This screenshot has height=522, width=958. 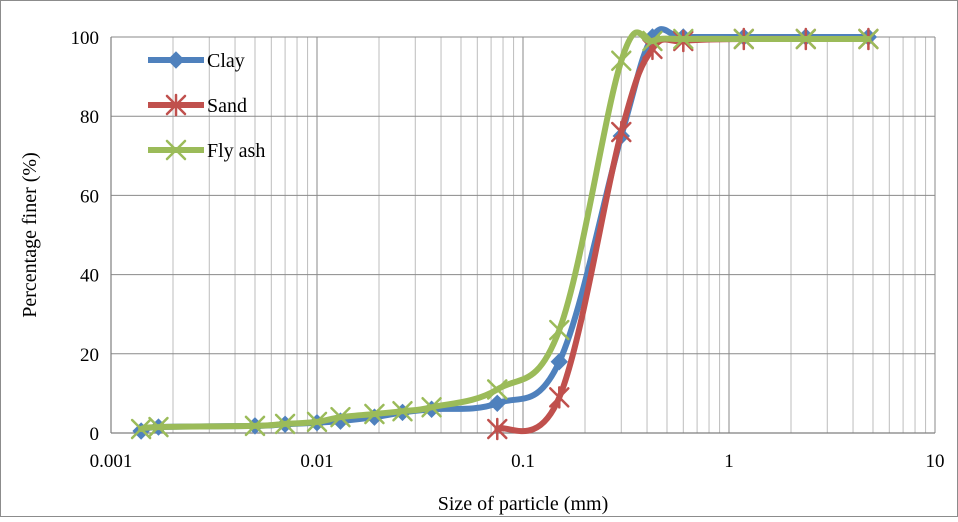 I want to click on legend-item-clay: Clay, so click(x=196, y=61).